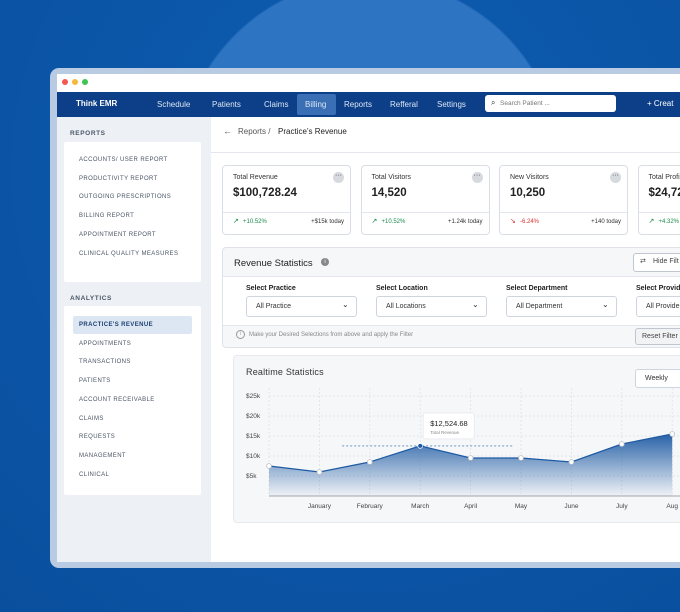 The width and height of the screenshot is (680, 612). Describe the element at coordinates (669, 222) in the screenshot. I see `card-change: +4.32%` at that location.